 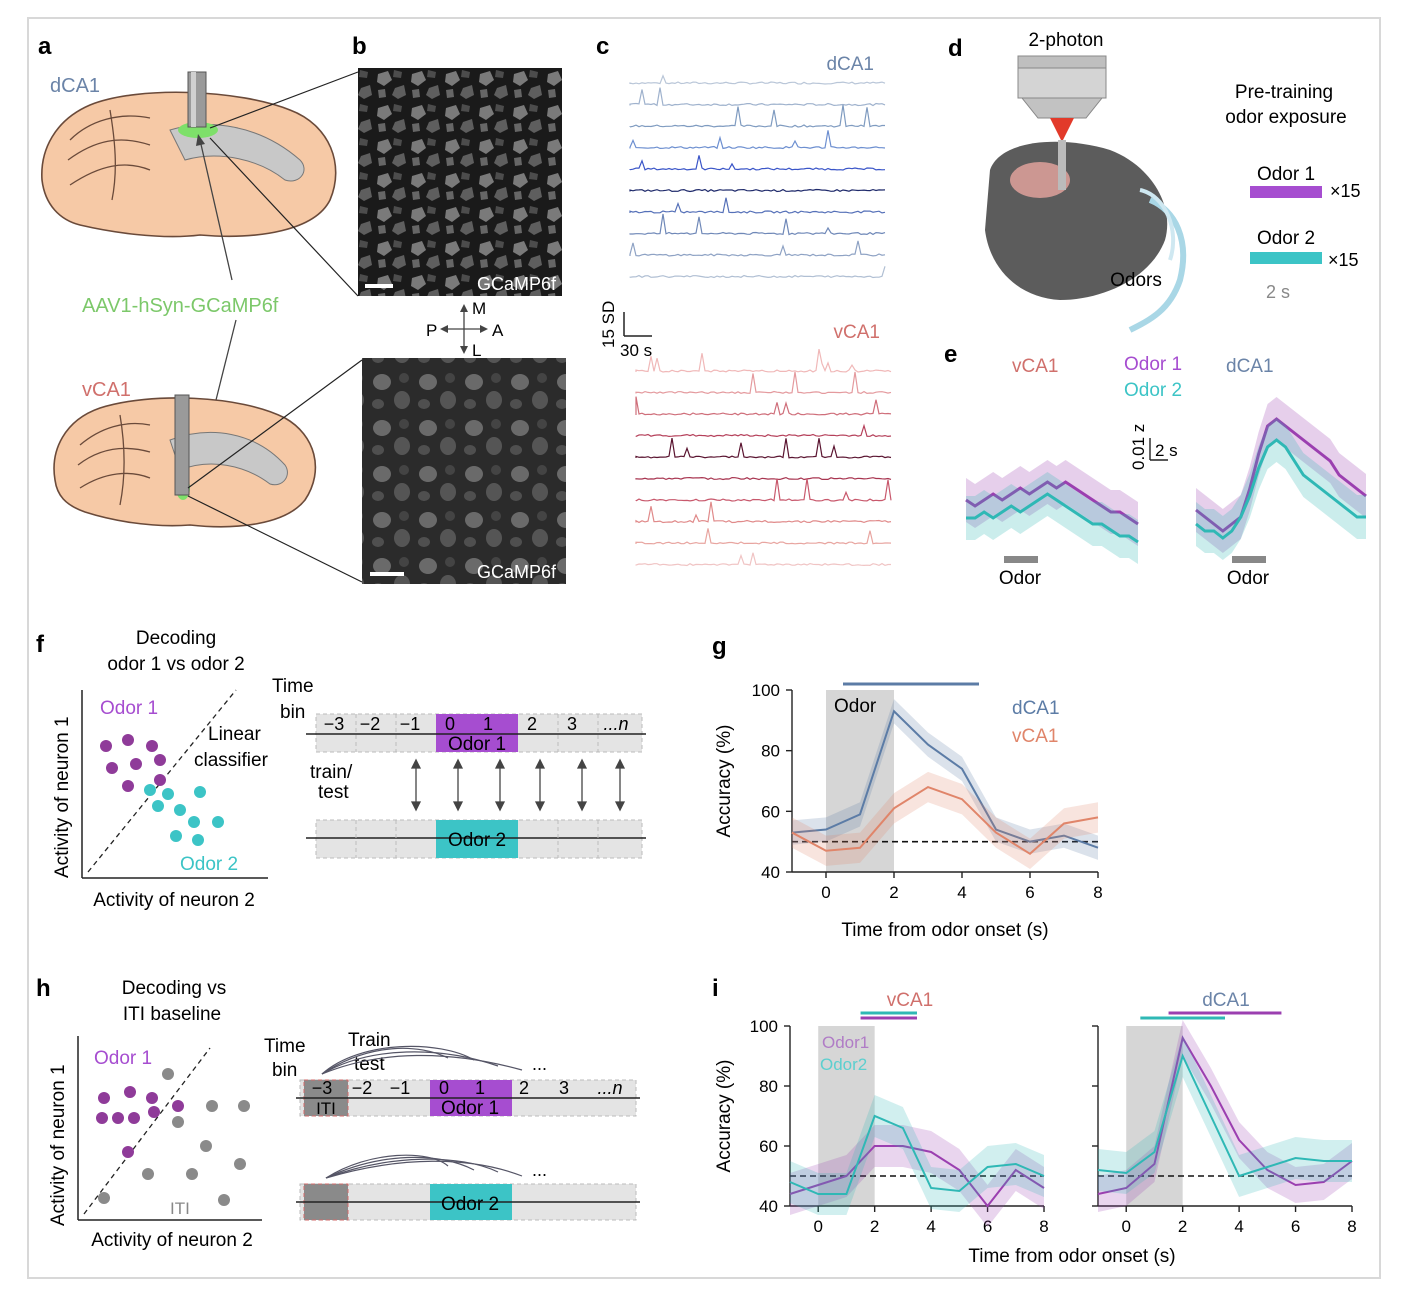 What do you see at coordinates (1086, 194) in the screenshot?
I see `mouse-illustration` at bounding box center [1086, 194].